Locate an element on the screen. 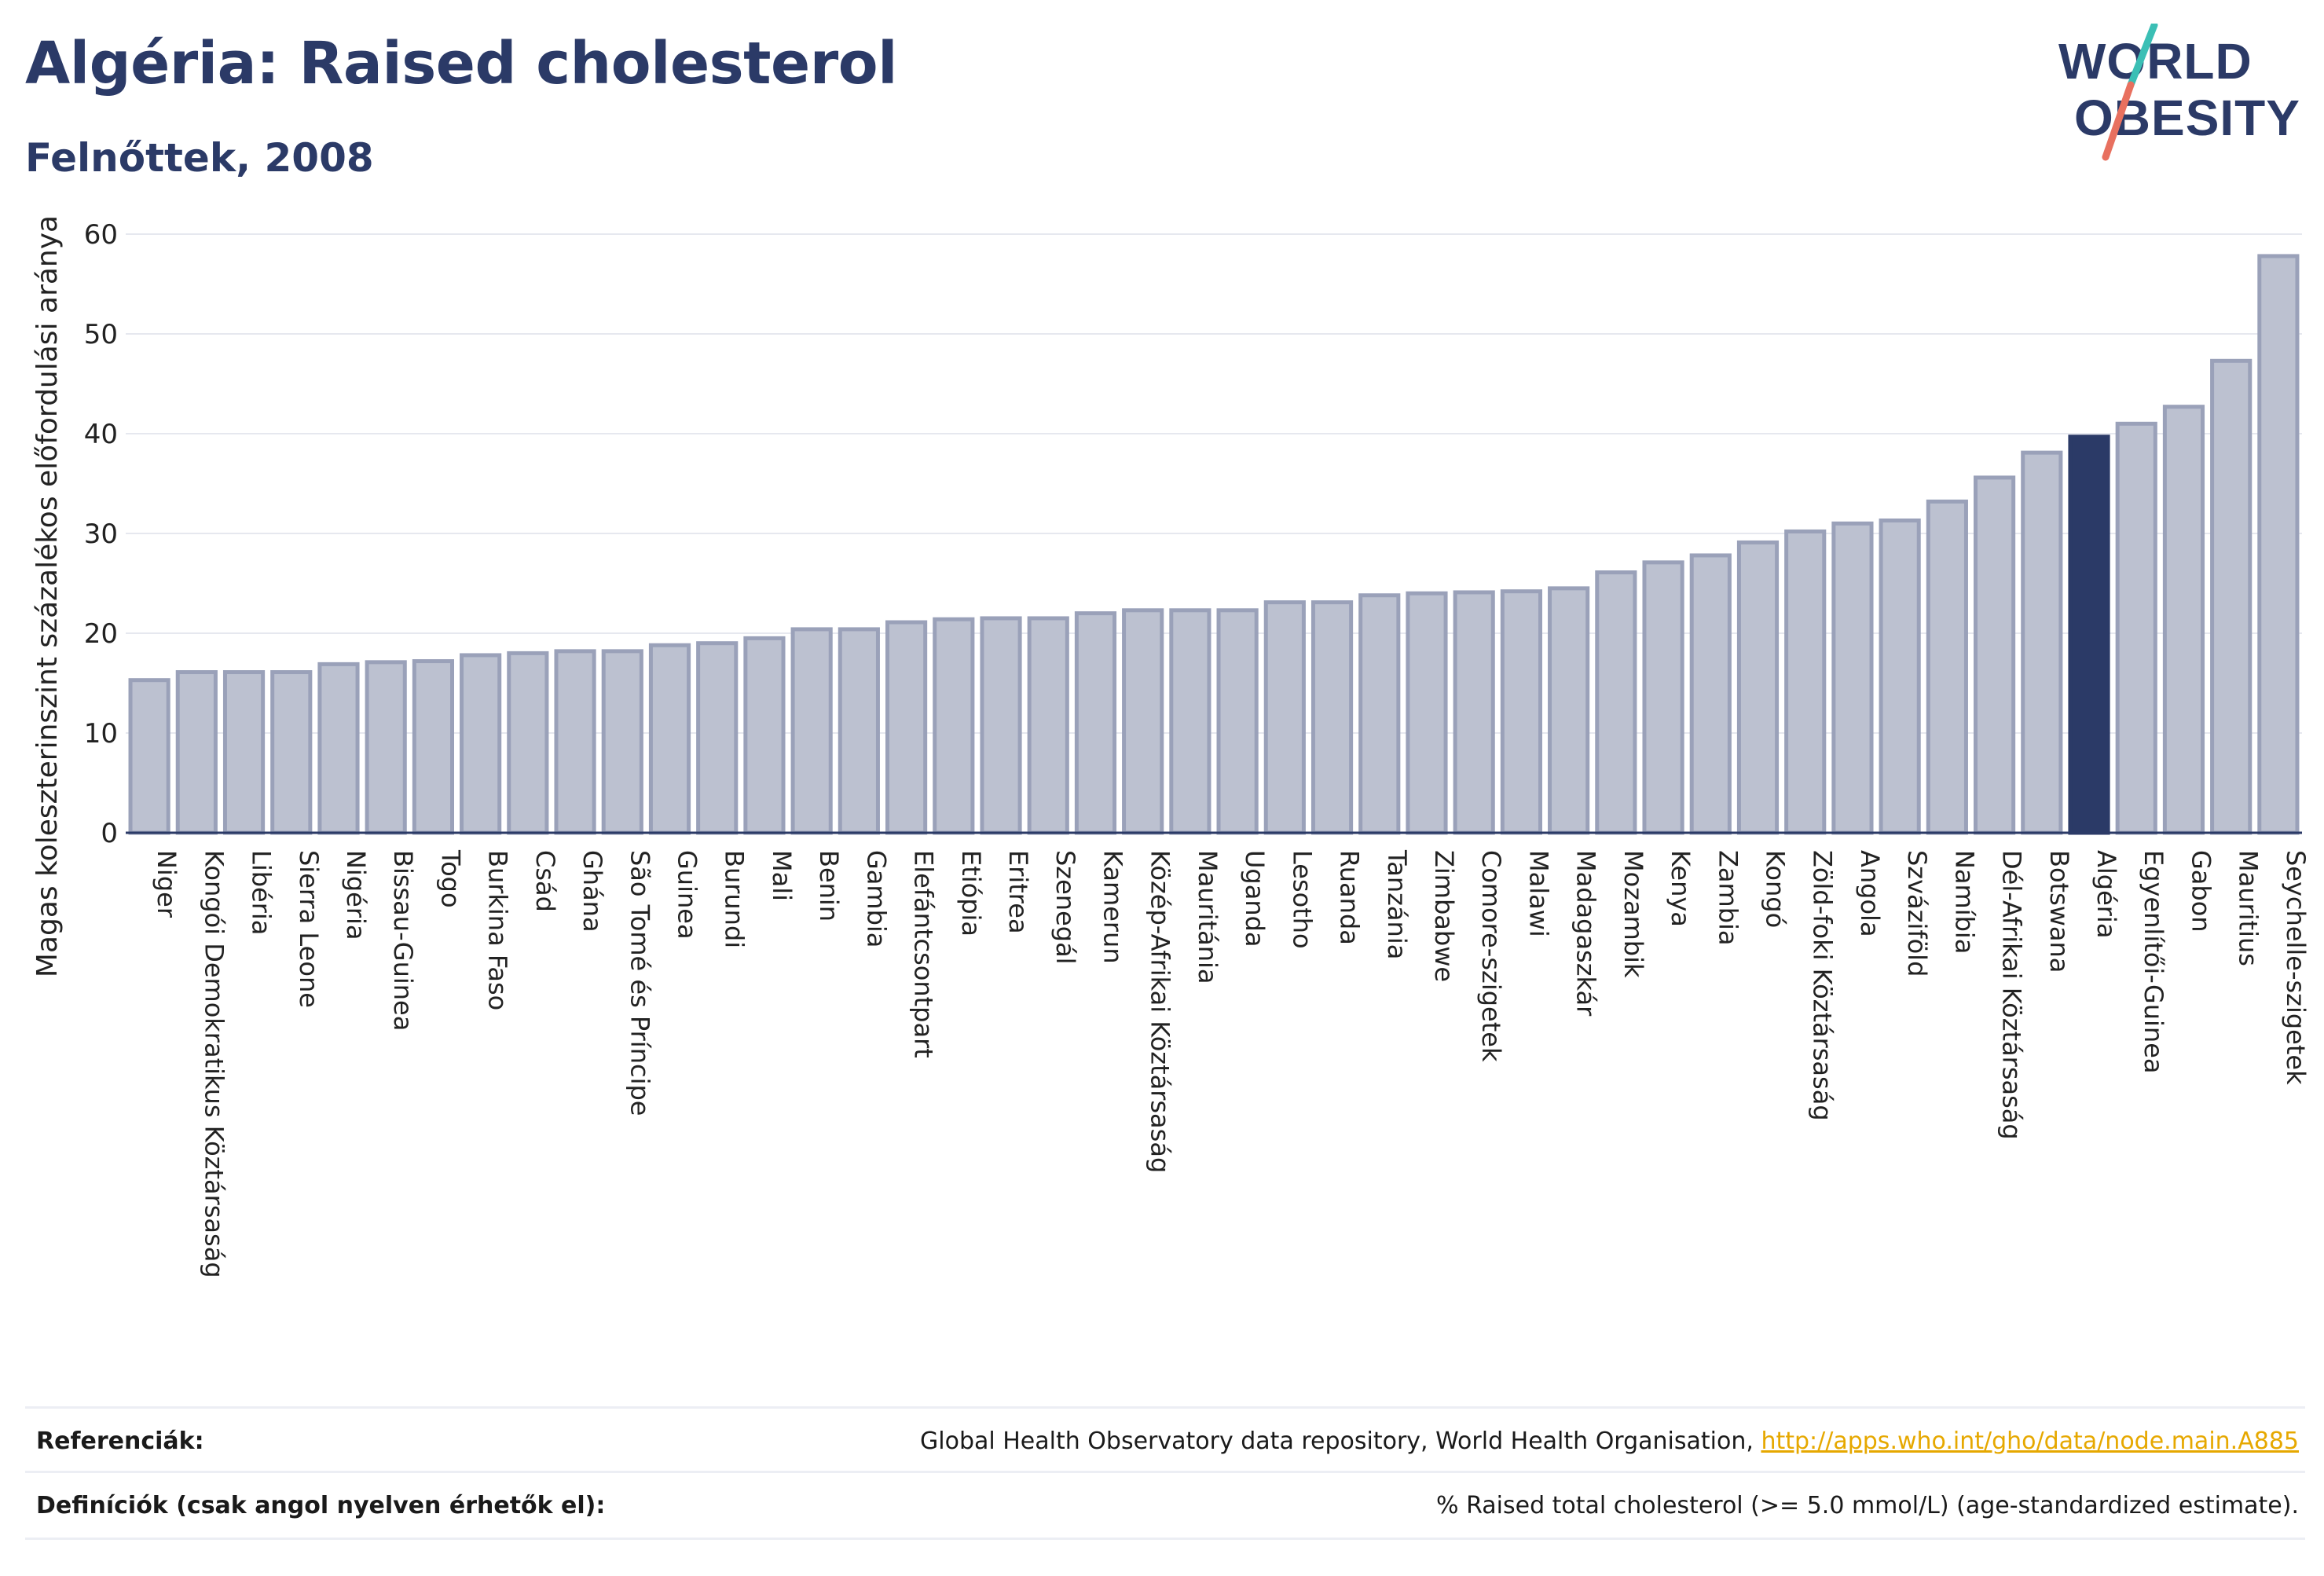 The height and width of the screenshot is (1576, 2324). x-category-label: Botswana is located at coordinates (2059, 911).